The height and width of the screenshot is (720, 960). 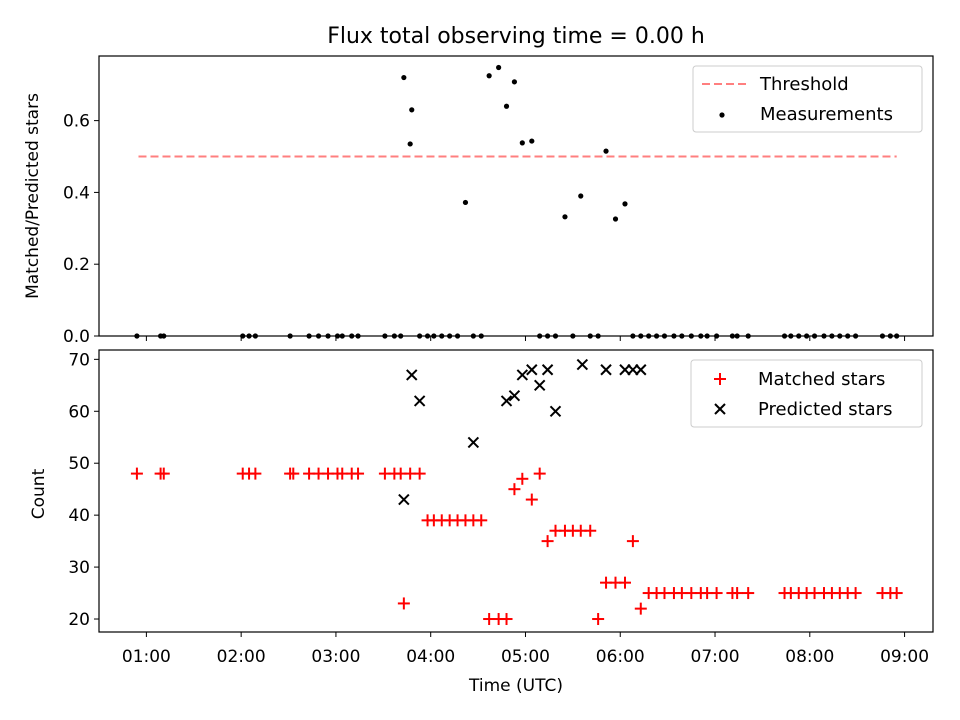 I want to click on bottom-y-axis-label: Count, so click(x=39, y=493).